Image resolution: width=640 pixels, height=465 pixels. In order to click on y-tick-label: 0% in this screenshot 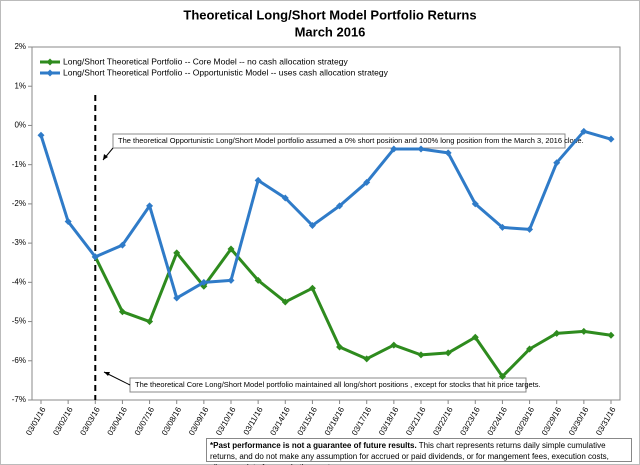, I will do `click(20, 125)`.